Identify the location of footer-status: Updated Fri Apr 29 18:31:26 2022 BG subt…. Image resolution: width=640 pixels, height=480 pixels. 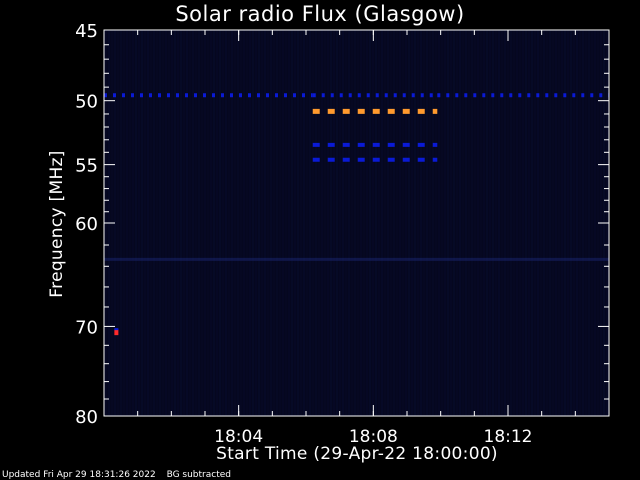
(120, 475).